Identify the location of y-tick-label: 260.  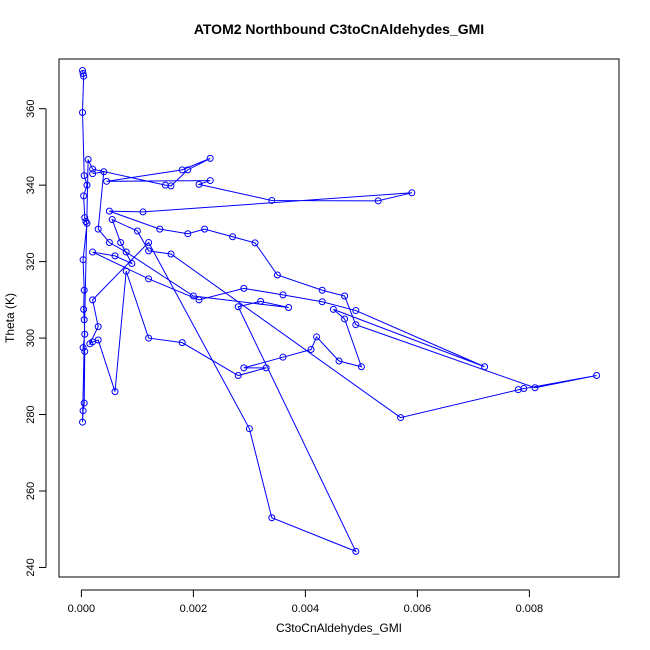
(31, 491).